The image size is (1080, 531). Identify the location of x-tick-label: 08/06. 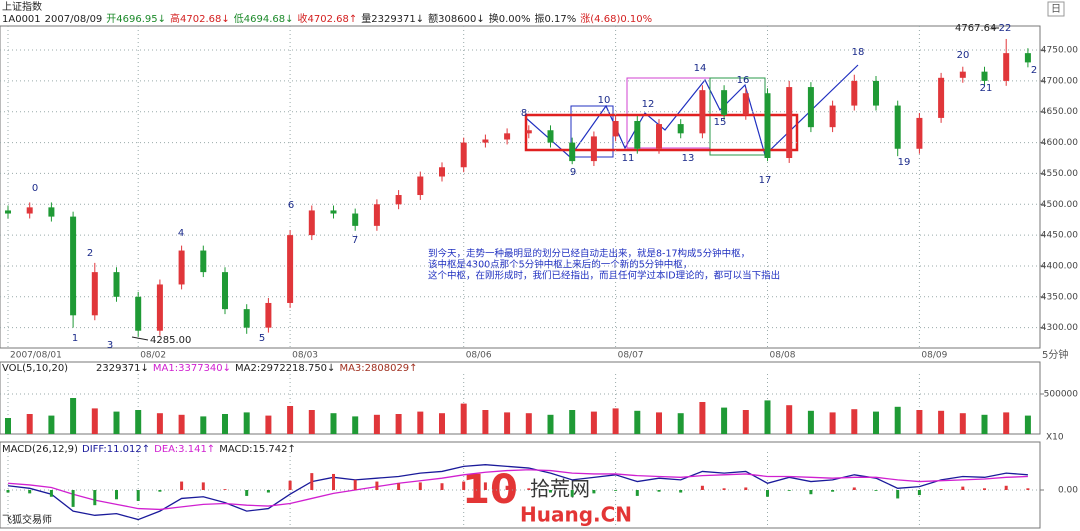
(479, 356).